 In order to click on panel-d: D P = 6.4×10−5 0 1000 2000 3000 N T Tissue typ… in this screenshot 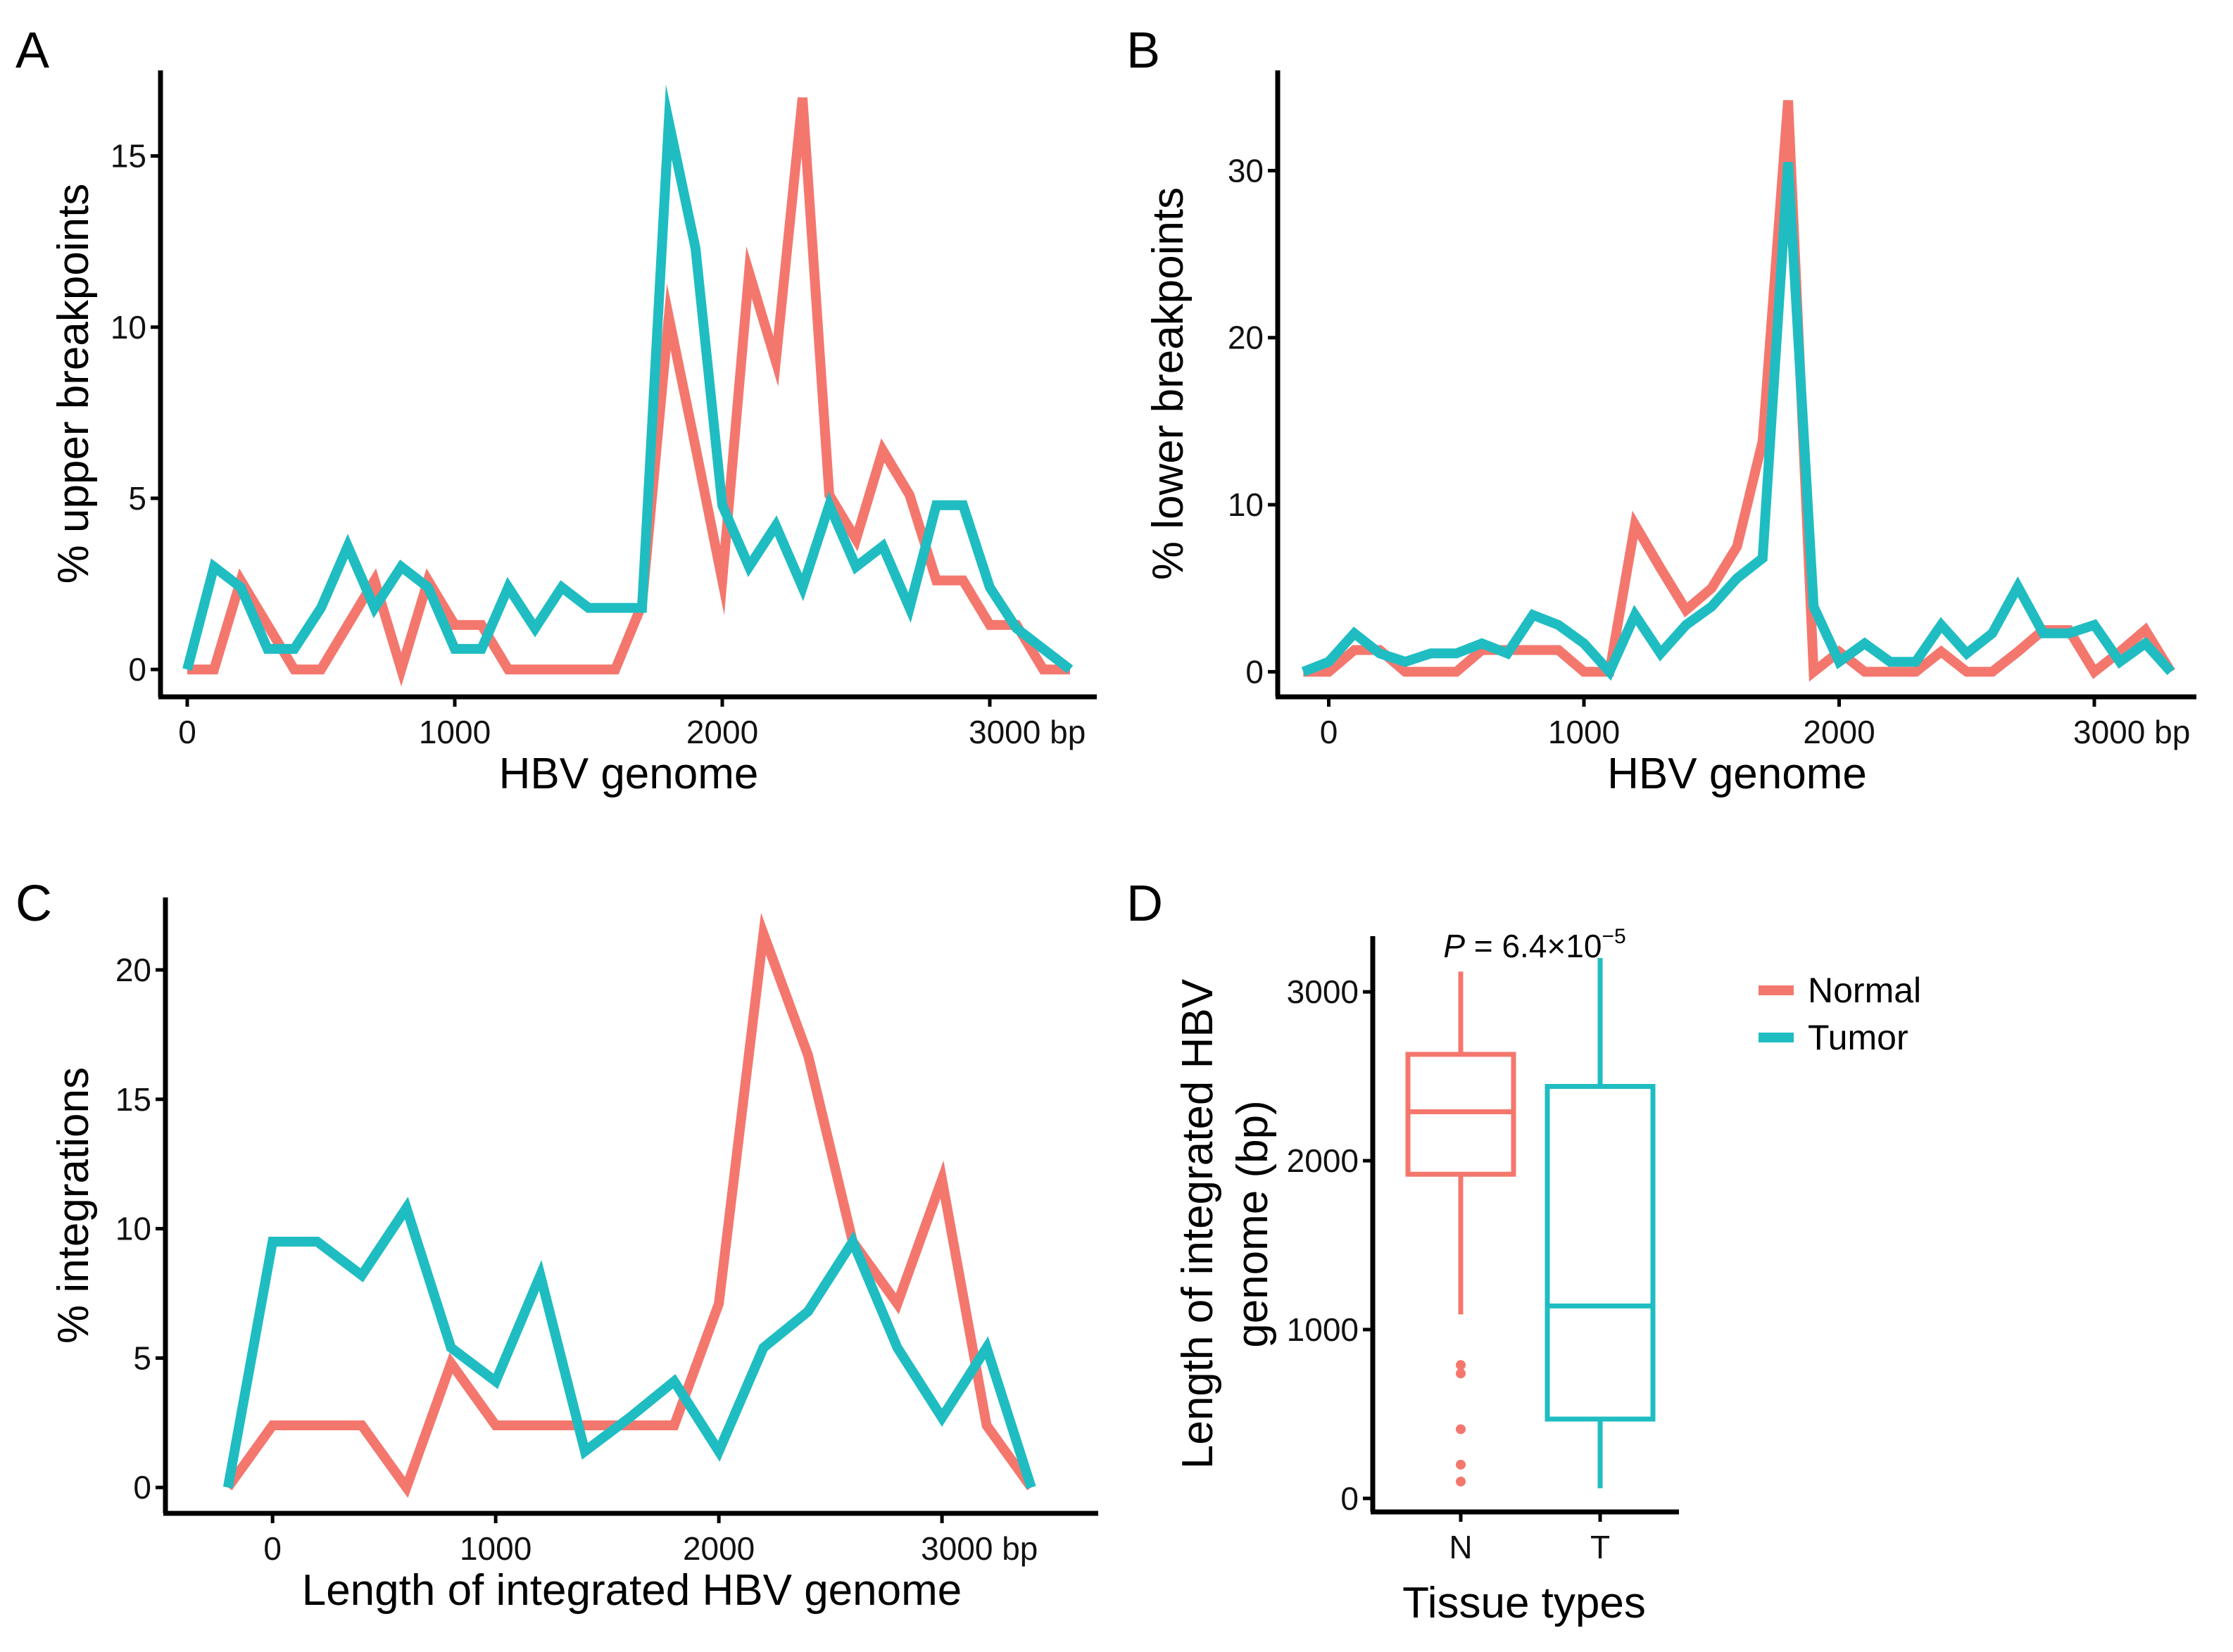, I will do `click(1402, 1251)`.